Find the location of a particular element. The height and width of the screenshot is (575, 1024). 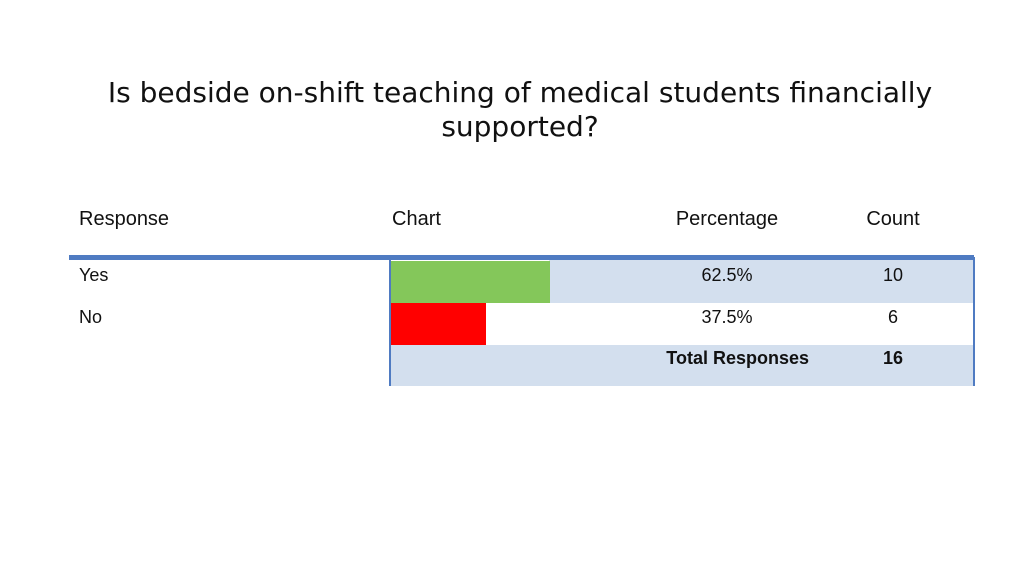

bar-yes is located at coordinates (470, 282).